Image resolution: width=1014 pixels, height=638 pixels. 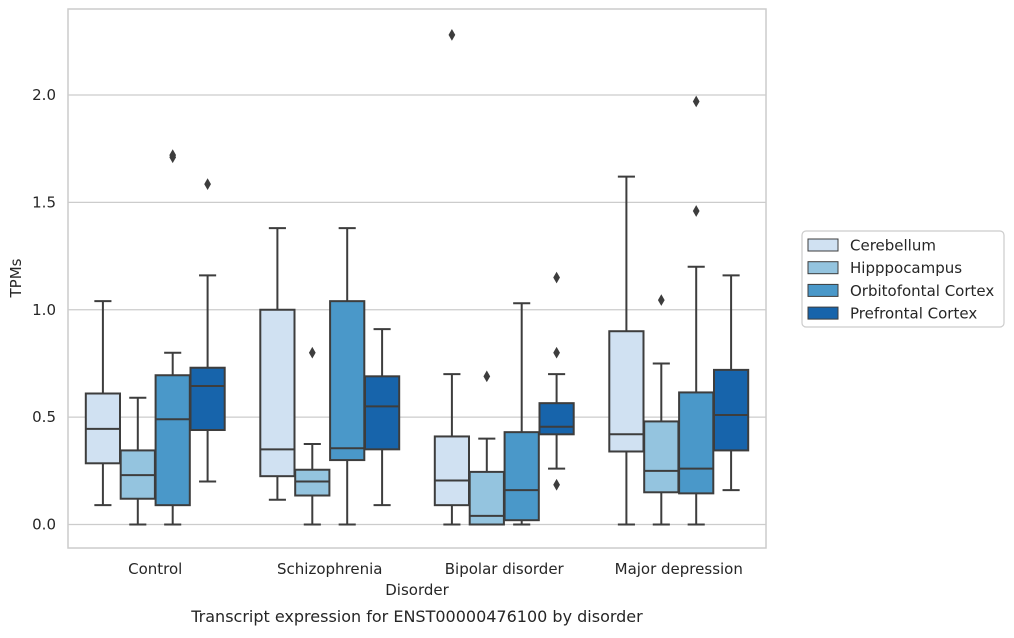 What do you see at coordinates (16, 278) in the screenshot?
I see `y-axis-label: TPMs` at bounding box center [16, 278].